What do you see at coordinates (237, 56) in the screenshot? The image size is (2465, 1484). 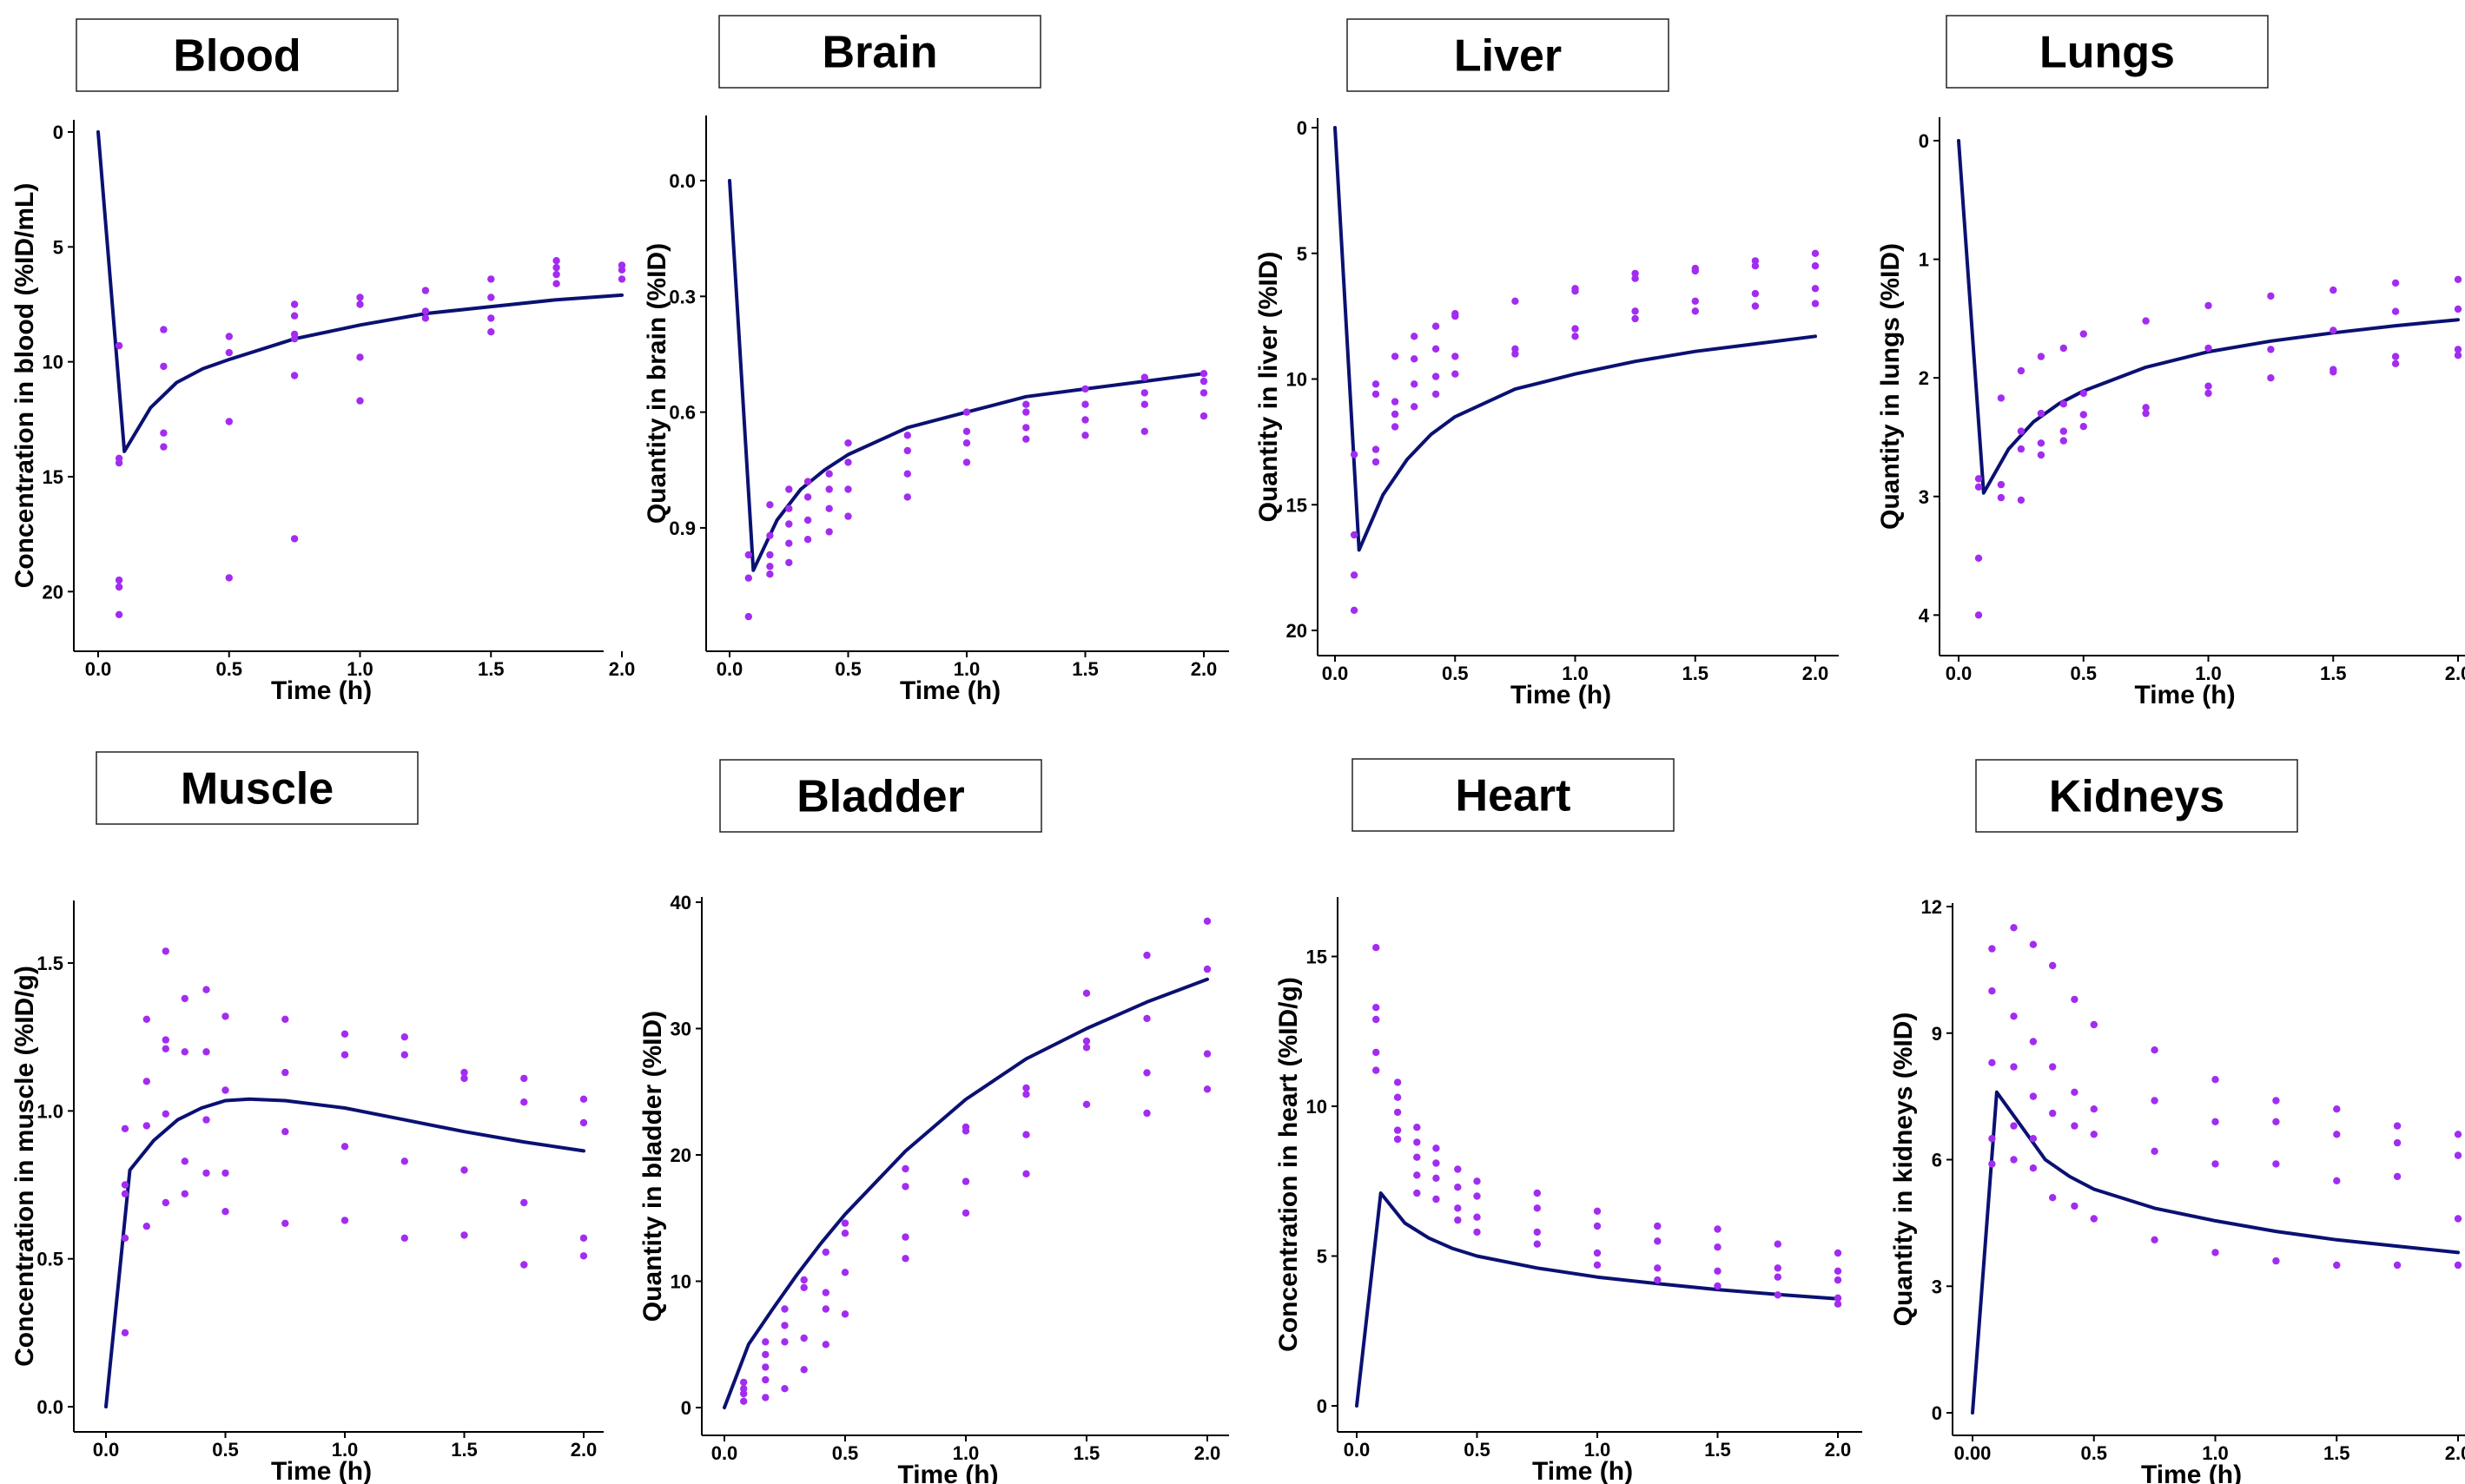 I see `panel-title: Blood` at bounding box center [237, 56].